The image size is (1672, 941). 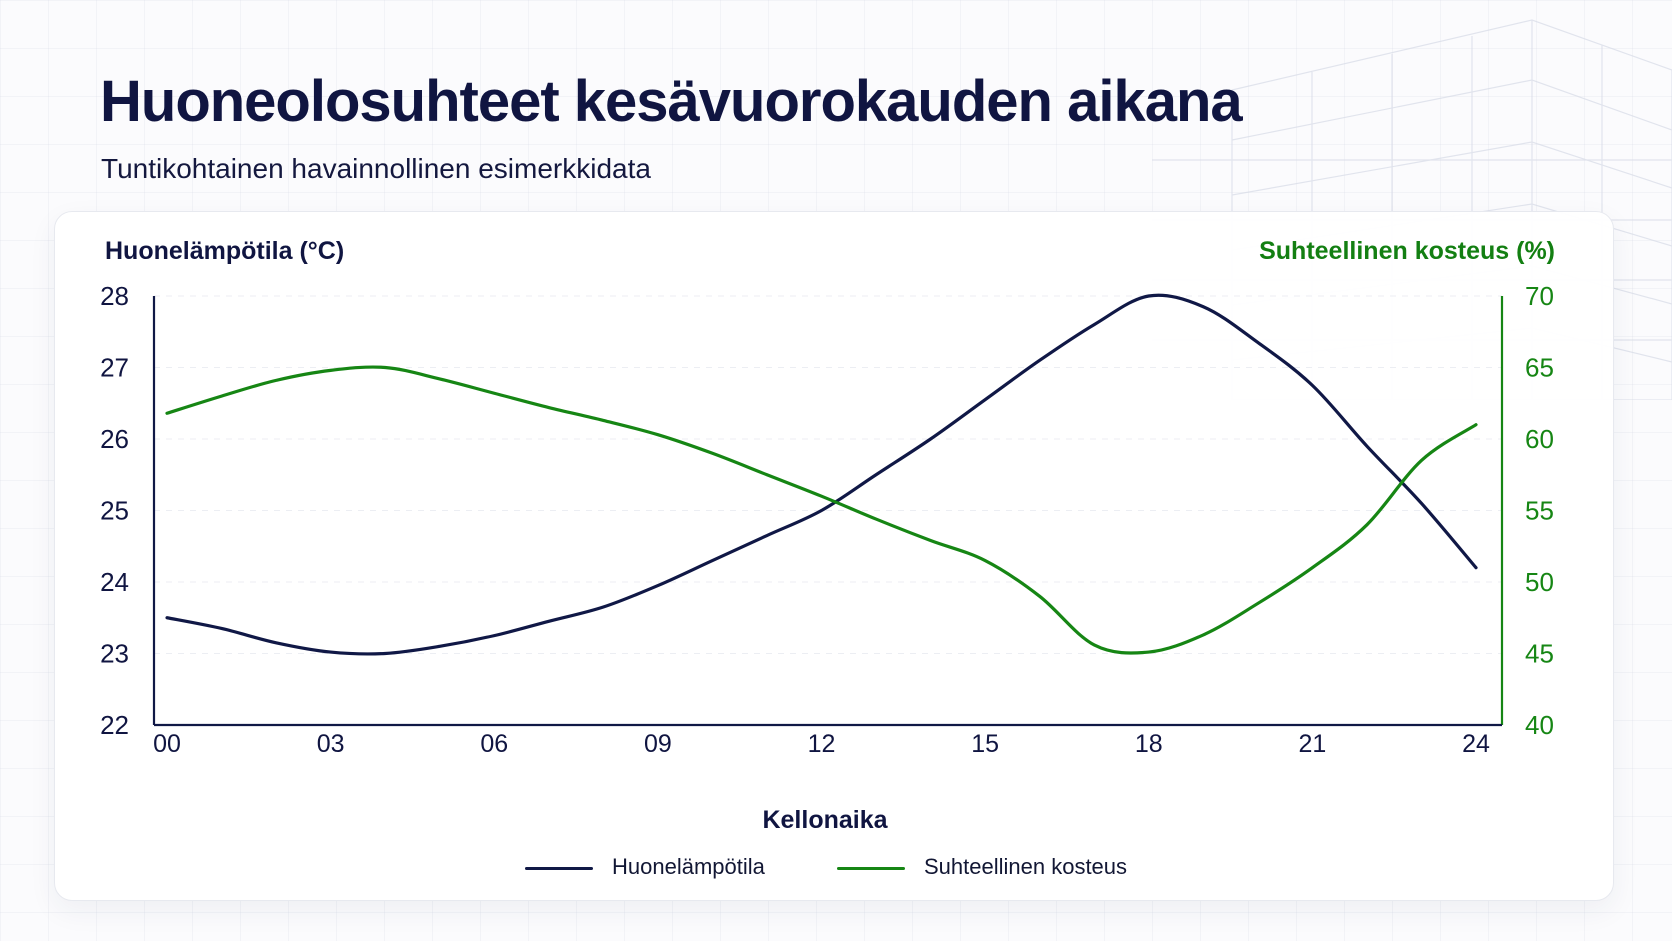 I want to click on left-y-tick-label: 25, so click(x=114, y=511).